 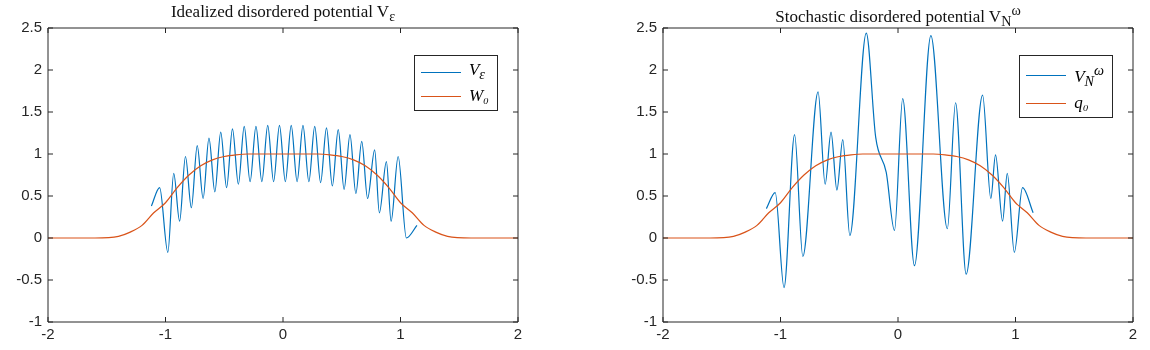 What do you see at coordinates (283, 14) in the screenshot?
I see `chart-title: Idealized disordered potential V$_{ε}$` at bounding box center [283, 14].